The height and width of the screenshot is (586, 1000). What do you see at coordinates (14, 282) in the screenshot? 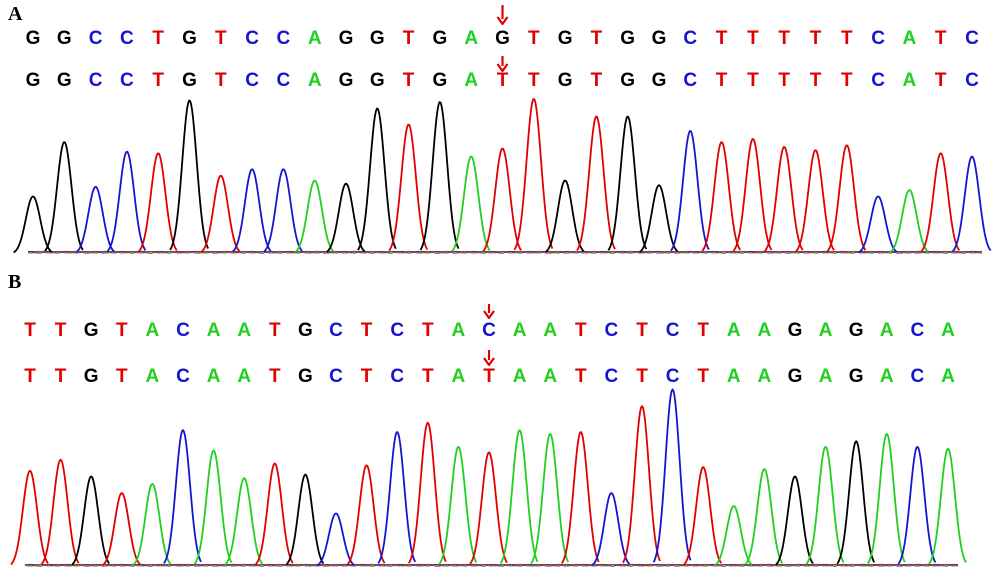
I see `panel-b-label: B` at bounding box center [14, 282].